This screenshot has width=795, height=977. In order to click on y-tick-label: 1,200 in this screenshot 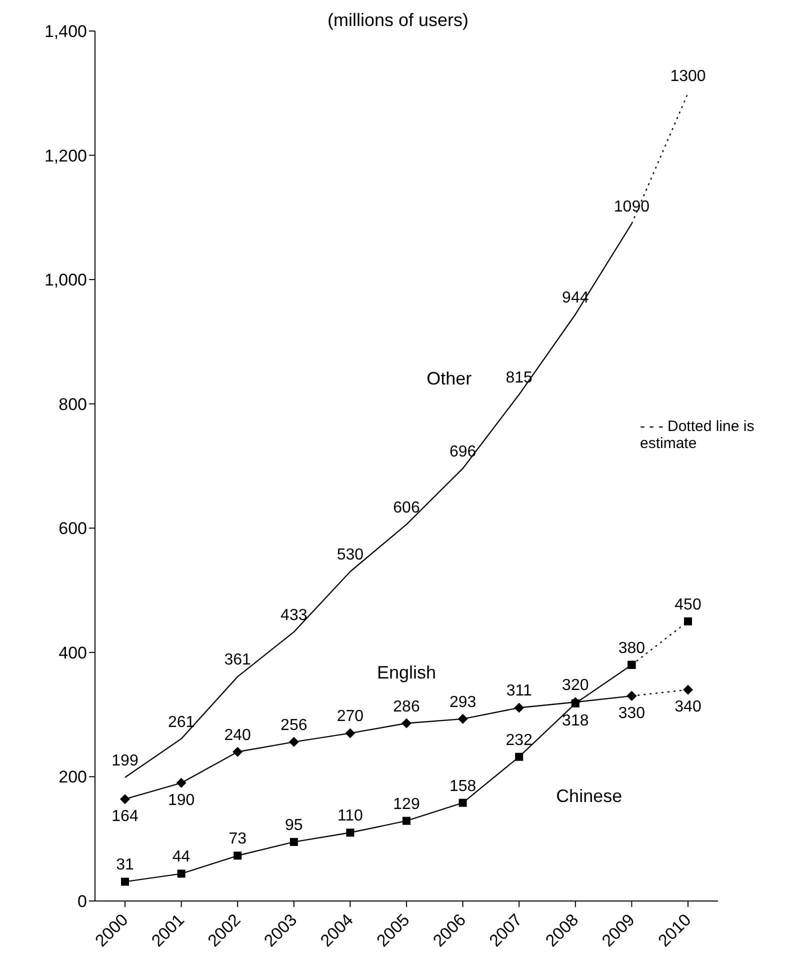, I will do `click(65, 156)`.